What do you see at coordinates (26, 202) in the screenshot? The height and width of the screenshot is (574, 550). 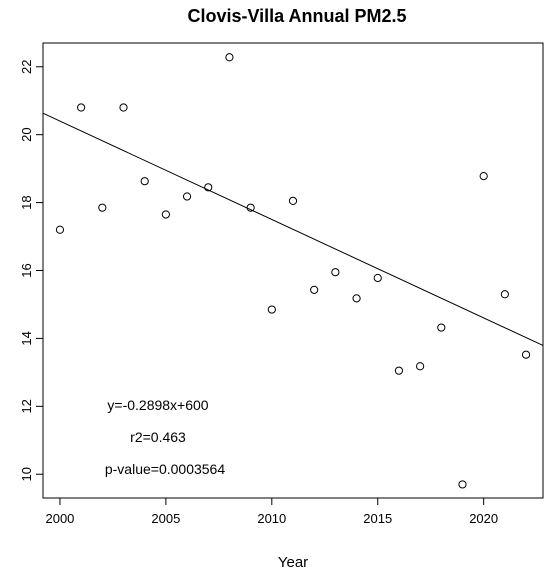 I see `y-tick-label: 18` at bounding box center [26, 202].